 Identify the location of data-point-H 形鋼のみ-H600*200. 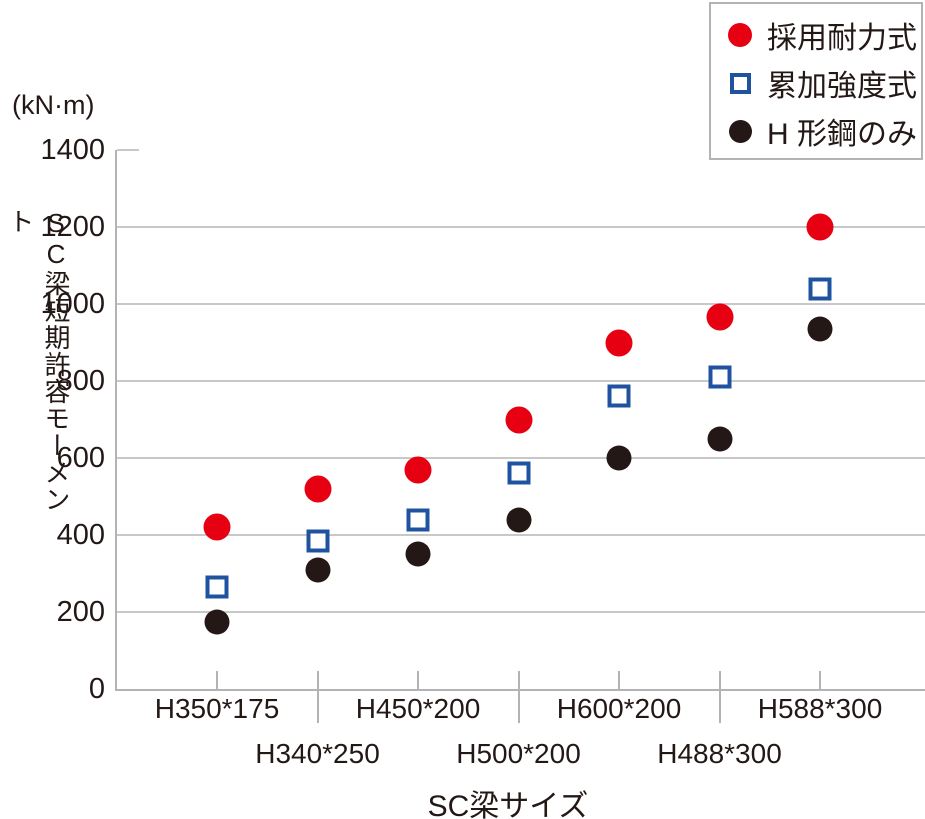
(619, 458).